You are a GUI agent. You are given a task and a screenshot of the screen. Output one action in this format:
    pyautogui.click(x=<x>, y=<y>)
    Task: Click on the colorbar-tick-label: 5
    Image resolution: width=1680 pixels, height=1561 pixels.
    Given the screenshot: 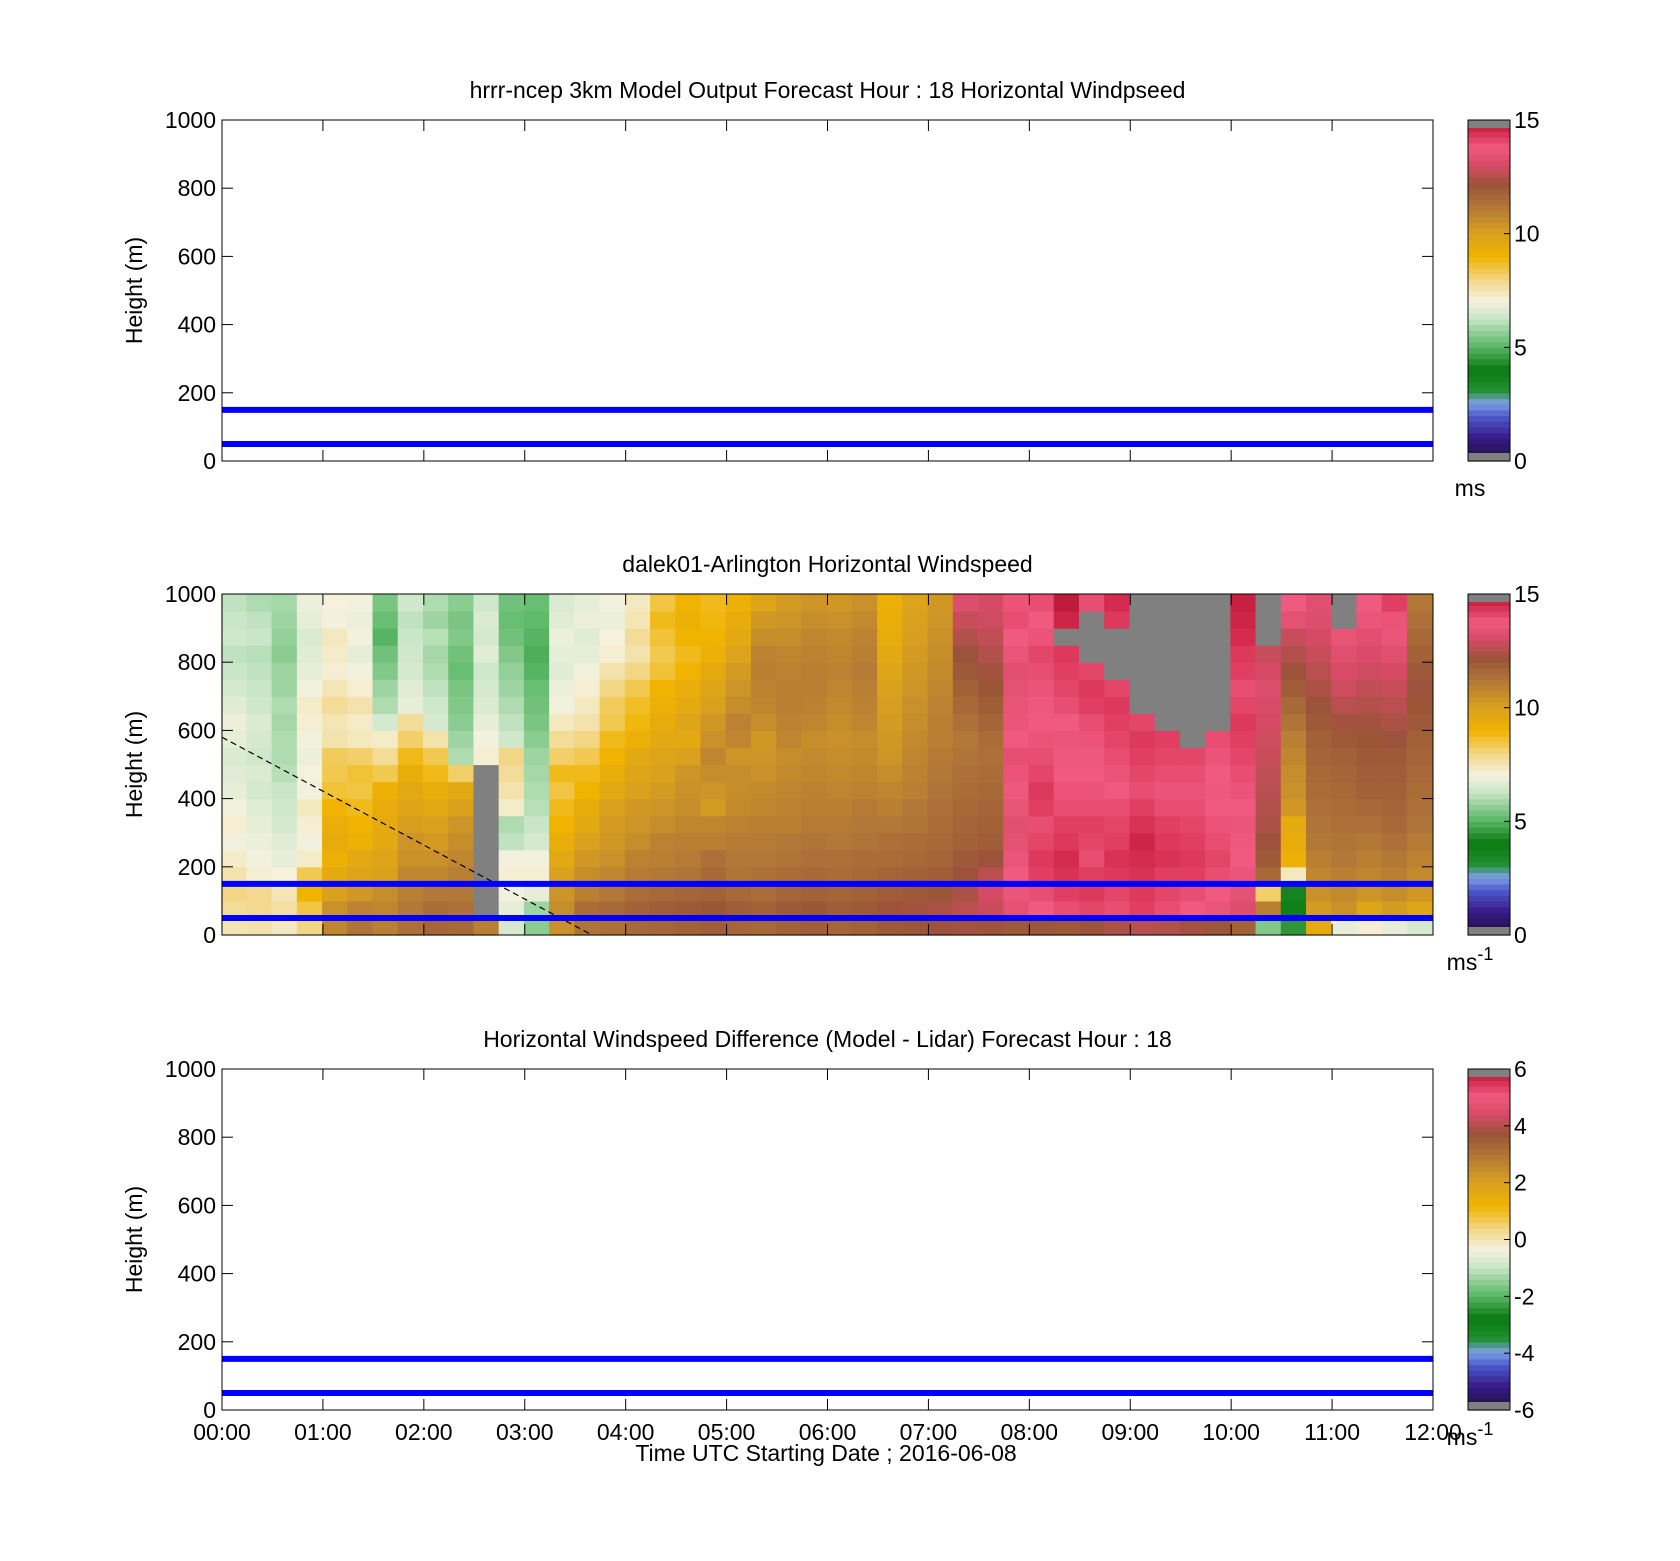 What is the action you would take?
    pyautogui.click(x=1520, y=347)
    